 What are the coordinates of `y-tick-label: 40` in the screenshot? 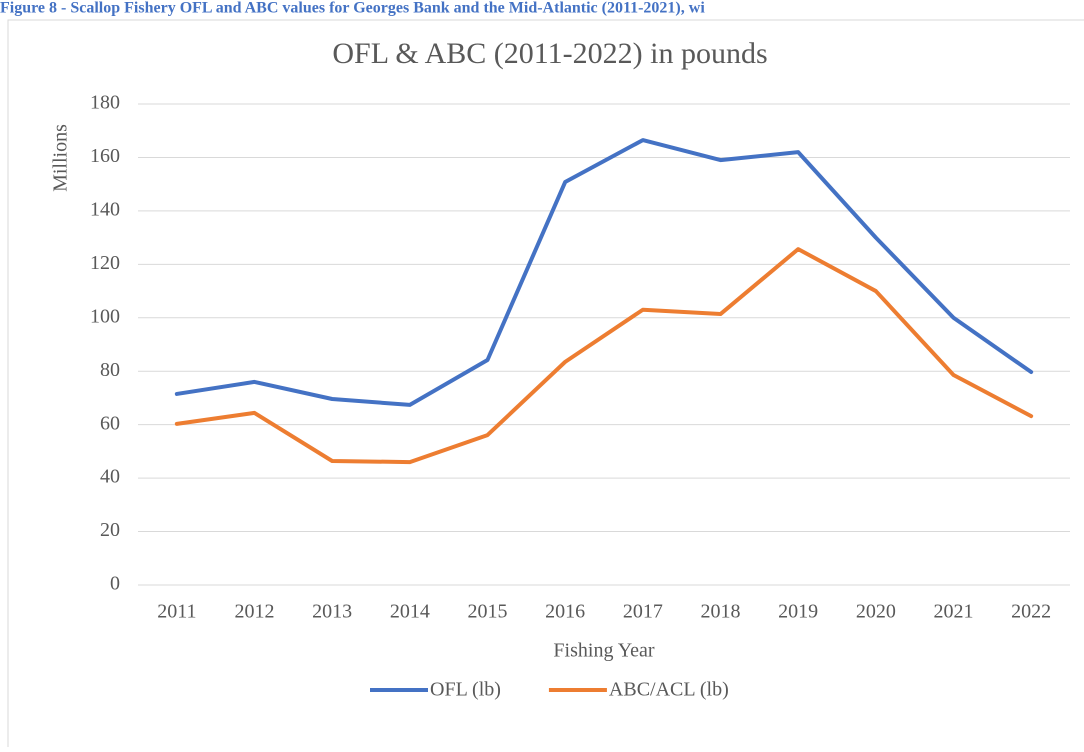 It's located at (110, 477).